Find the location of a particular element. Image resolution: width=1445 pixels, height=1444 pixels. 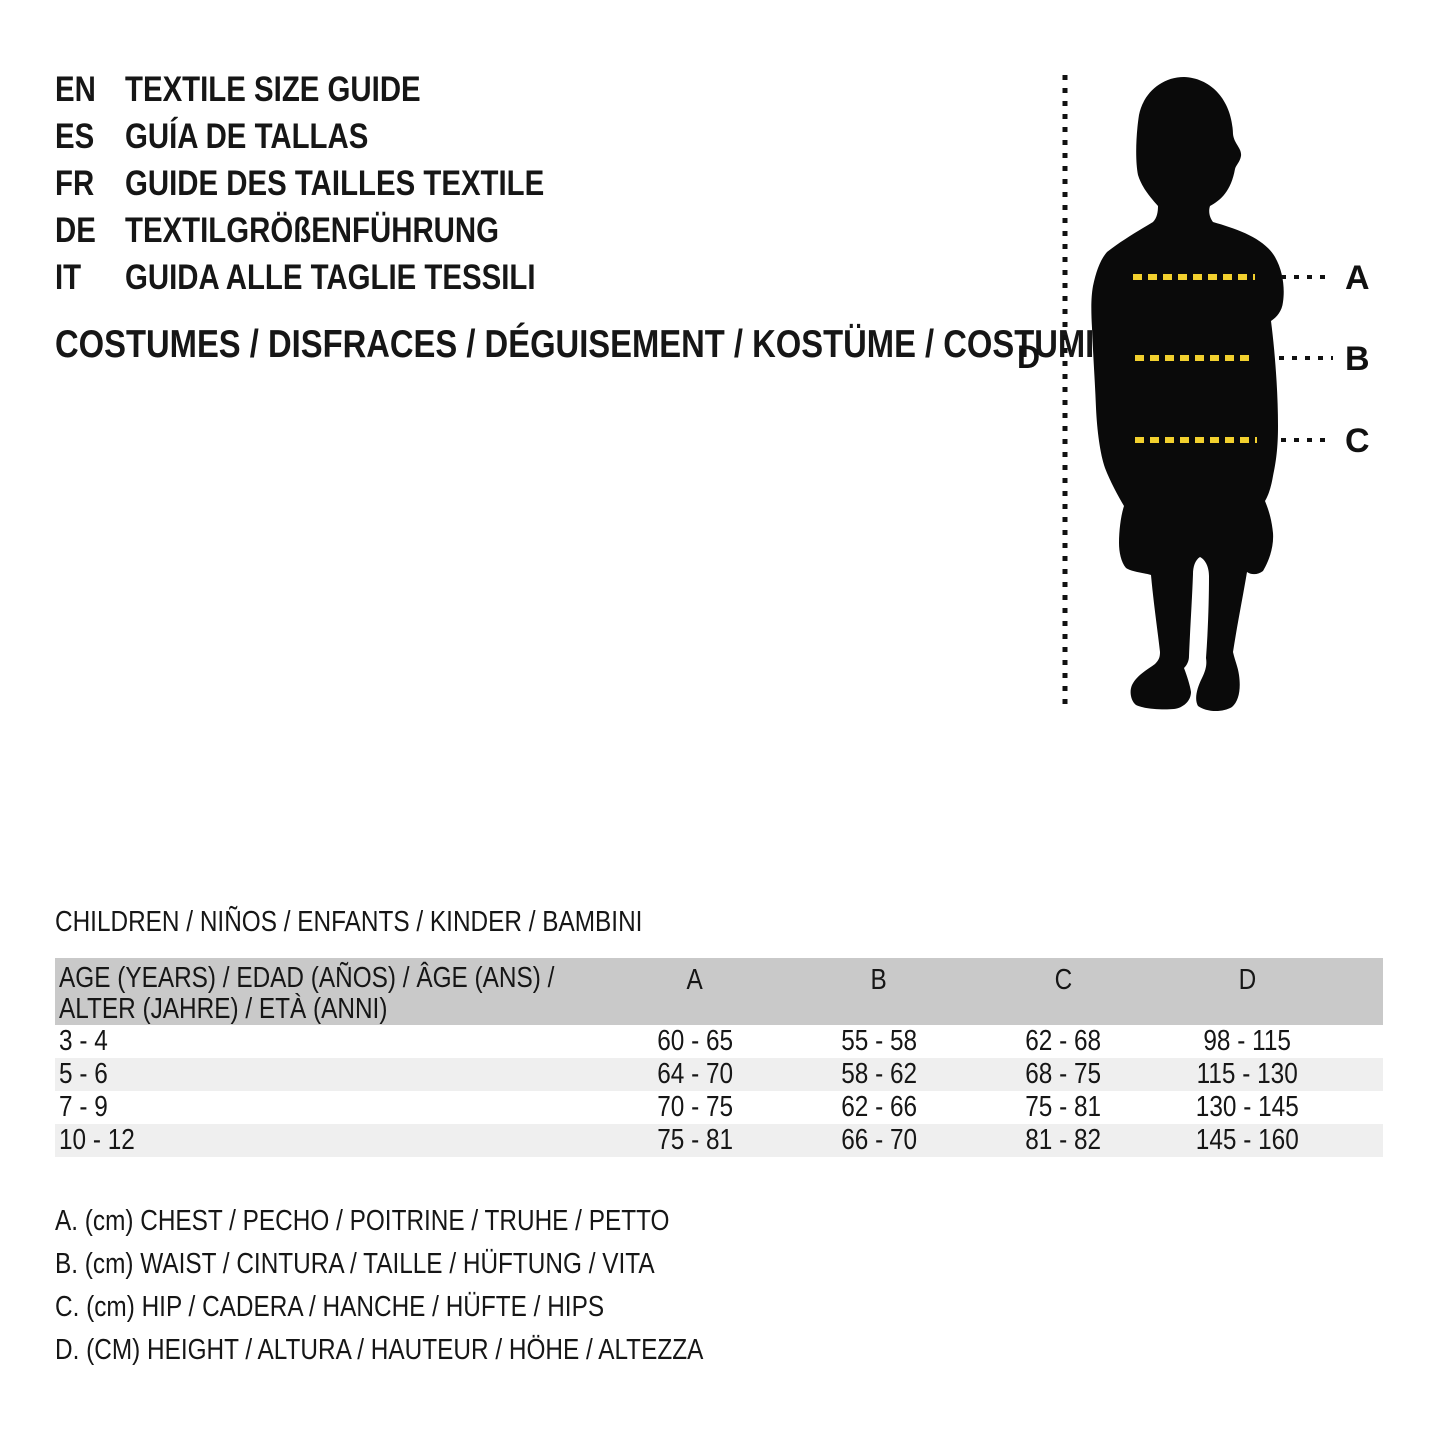

lang-code: FR is located at coordinates (75, 183).